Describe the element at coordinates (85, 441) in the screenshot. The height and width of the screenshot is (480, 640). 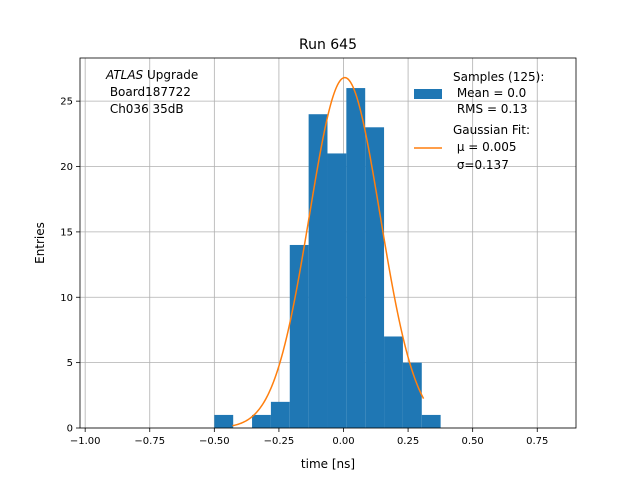
I see `x-tick-label-0: −1.00` at that location.